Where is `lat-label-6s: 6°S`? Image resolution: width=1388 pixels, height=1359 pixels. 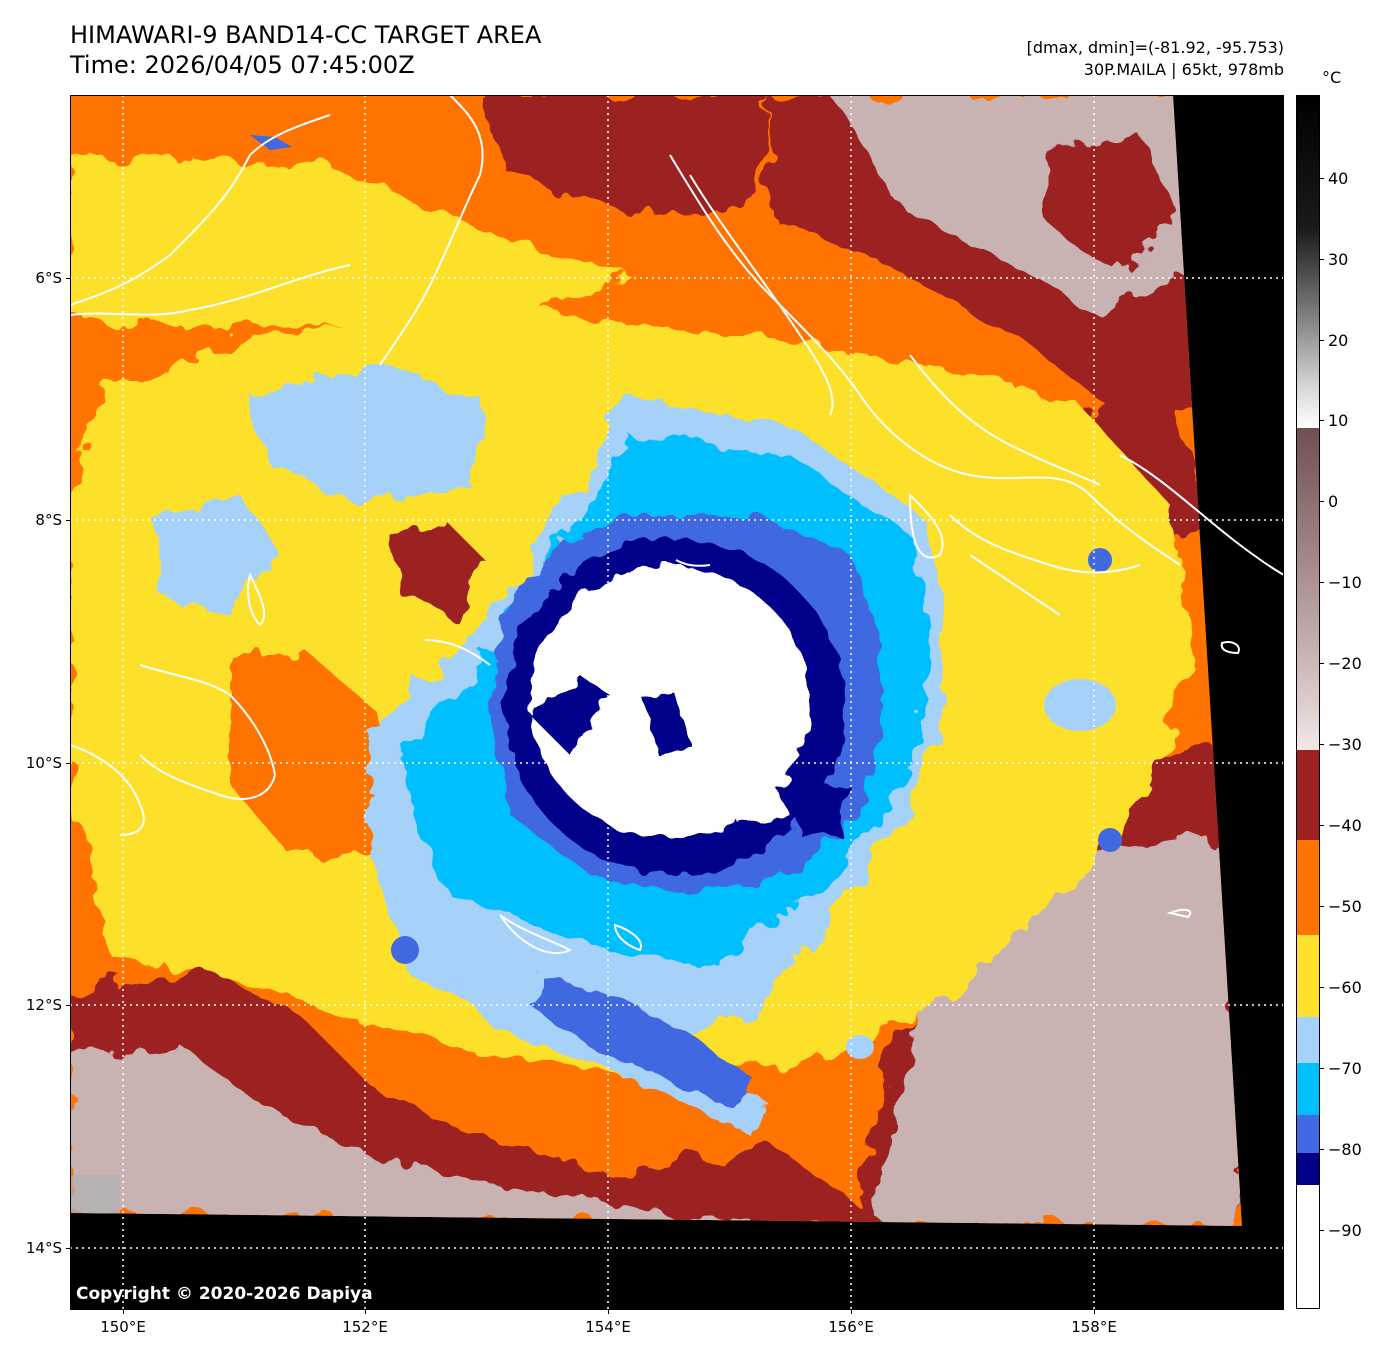
lat-label-6s: 6°S is located at coordinates (48, 278).